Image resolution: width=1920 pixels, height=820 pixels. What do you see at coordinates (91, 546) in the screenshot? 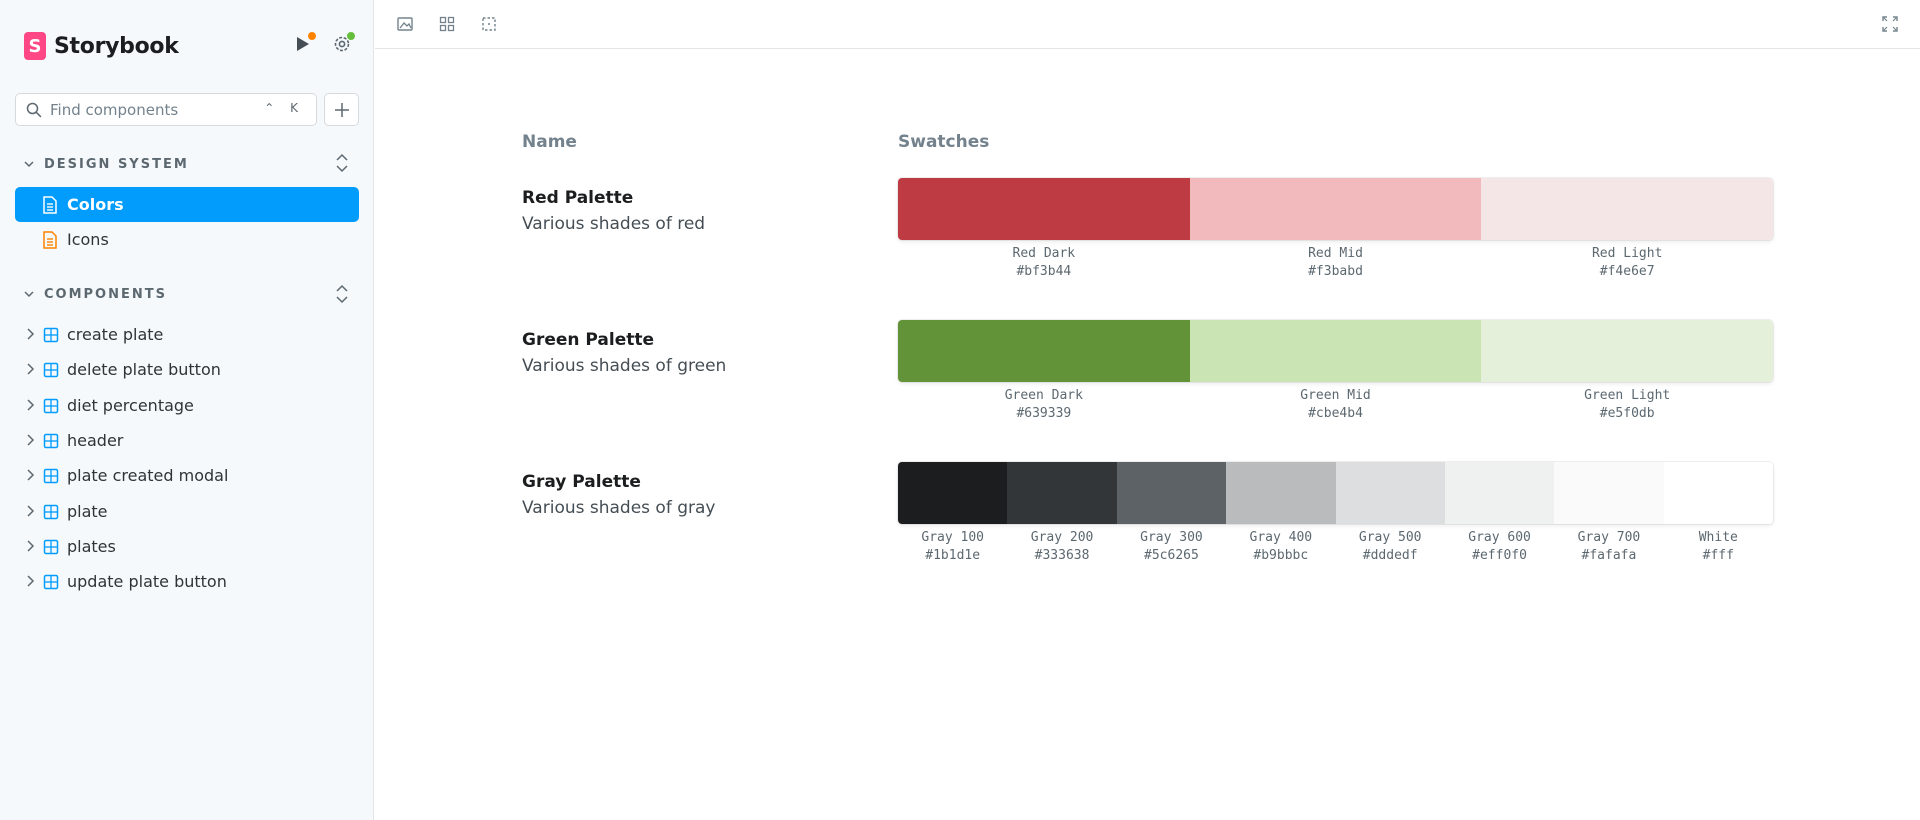
I see `sidebar-item-label: plates` at bounding box center [91, 546].